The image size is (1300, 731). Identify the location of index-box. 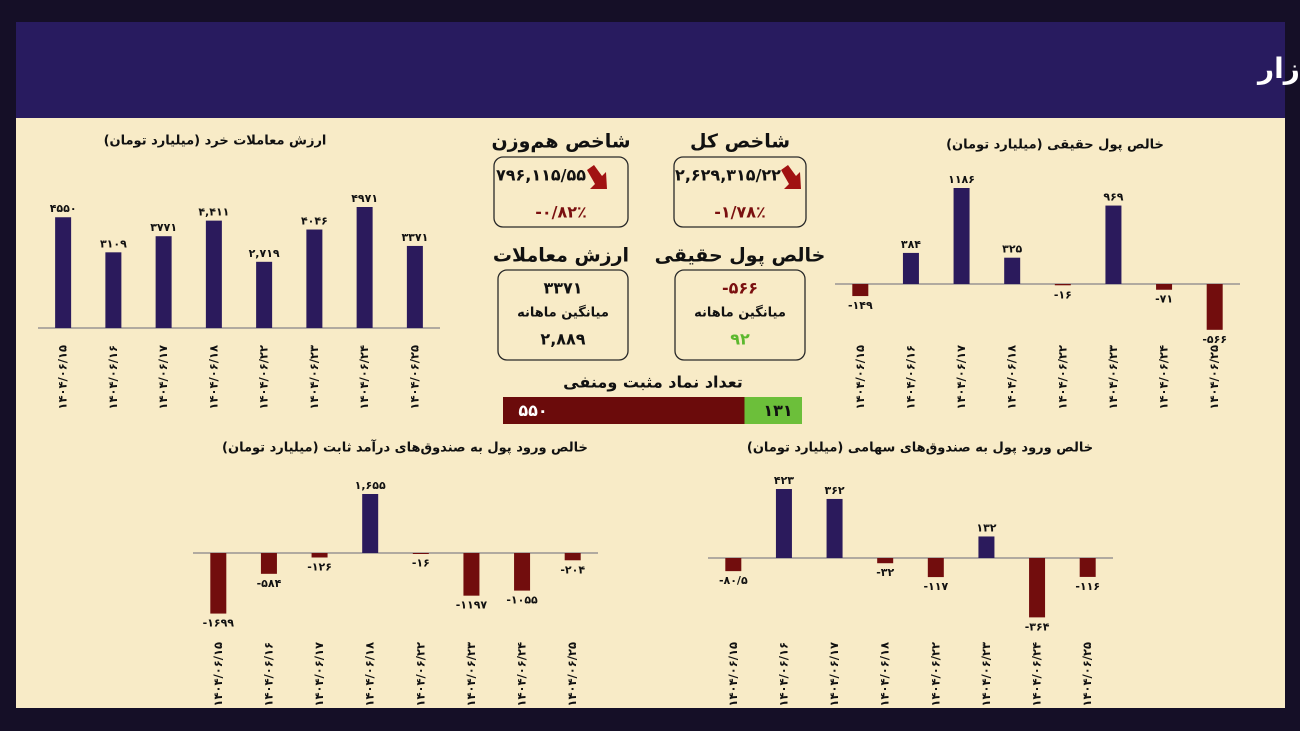
(561, 192).